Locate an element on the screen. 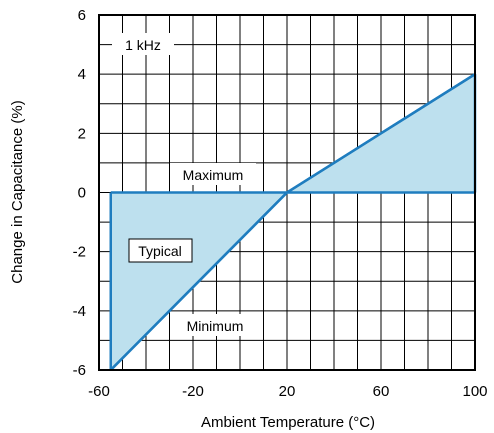 This screenshot has width=494, height=433. typical-label: Typical is located at coordinates (160, 251).